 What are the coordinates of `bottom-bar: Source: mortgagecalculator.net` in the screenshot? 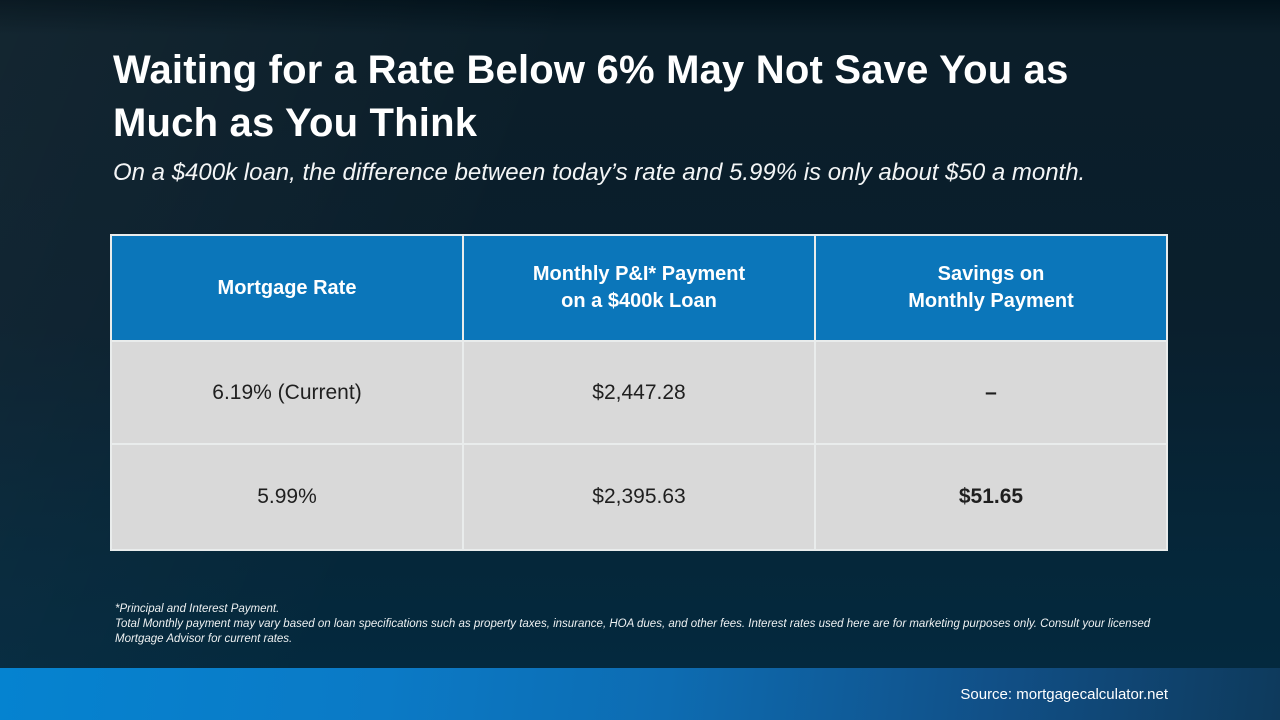 It's located at (640, 694).